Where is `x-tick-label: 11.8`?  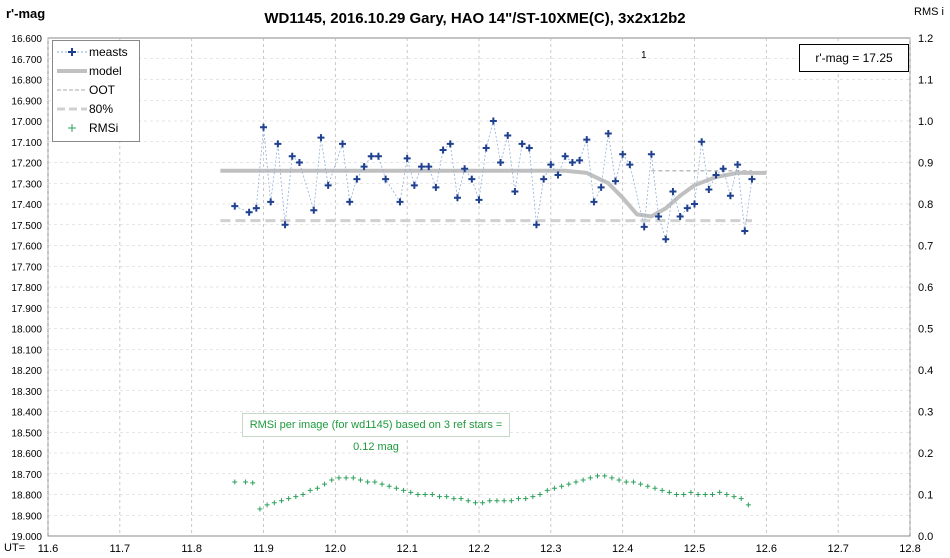 x-tick-label: 11.8 is located at coordinates (191, 549).